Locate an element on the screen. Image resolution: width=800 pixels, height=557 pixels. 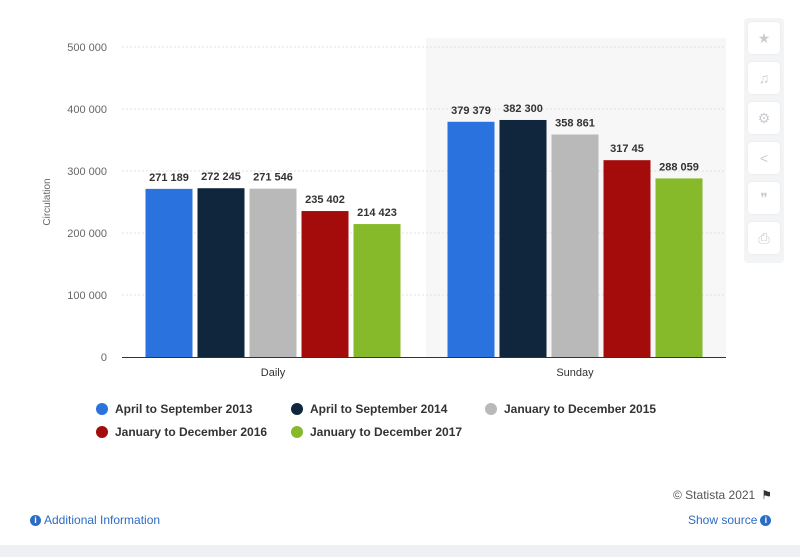
x-tick-label: Daily is located at coordinates (273, 373).